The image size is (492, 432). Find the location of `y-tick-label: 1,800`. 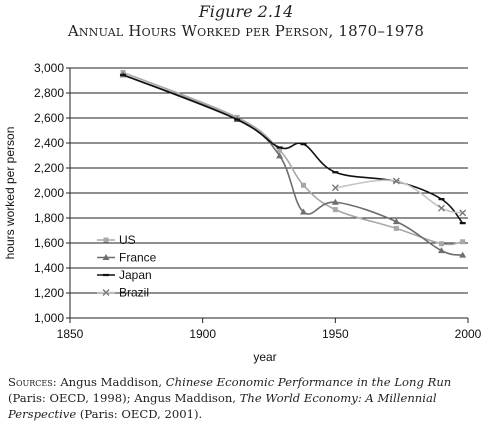

y-tick-label: 1,800 is located at coordinates (49, 218).